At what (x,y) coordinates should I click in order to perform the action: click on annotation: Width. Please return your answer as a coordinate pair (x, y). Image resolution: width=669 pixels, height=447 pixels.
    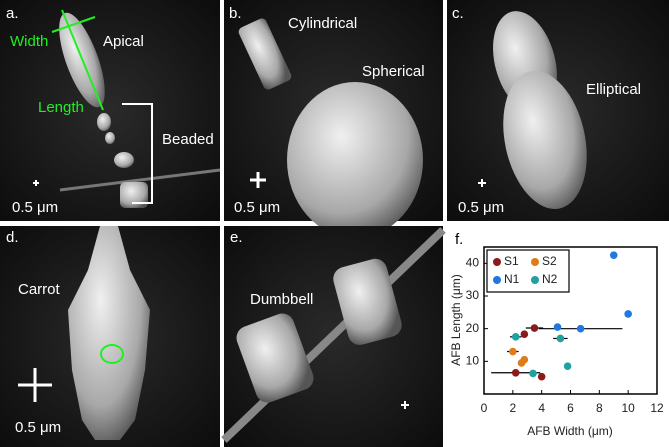
    Looking at the image, I should click on (29, 41).